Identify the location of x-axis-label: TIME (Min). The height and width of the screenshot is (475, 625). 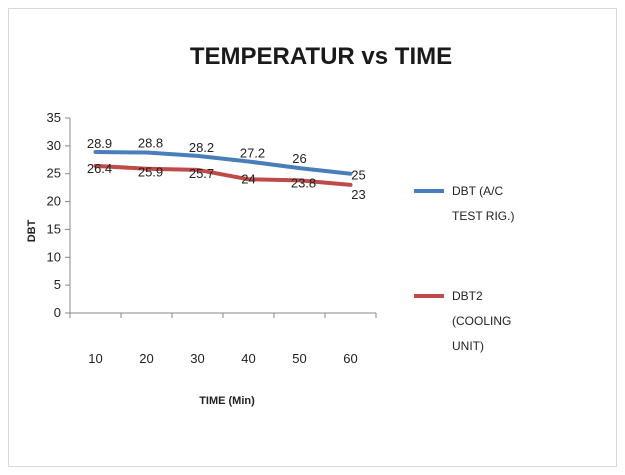
(227, 401).